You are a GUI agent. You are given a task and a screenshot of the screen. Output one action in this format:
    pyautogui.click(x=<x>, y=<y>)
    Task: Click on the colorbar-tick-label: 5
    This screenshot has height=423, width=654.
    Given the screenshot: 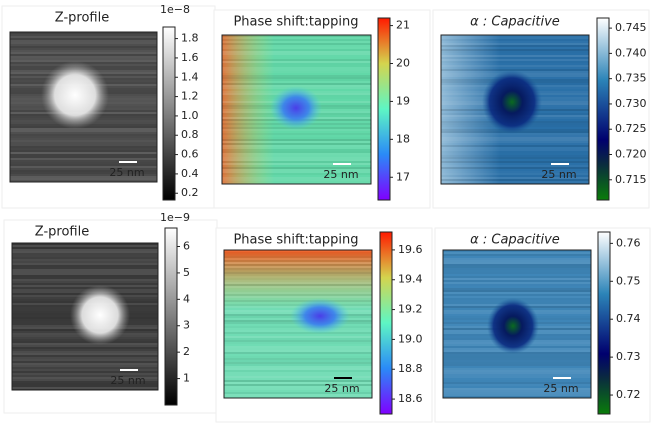 What is the action you would take?
    pyautogui.click(x=186, y=272)
    